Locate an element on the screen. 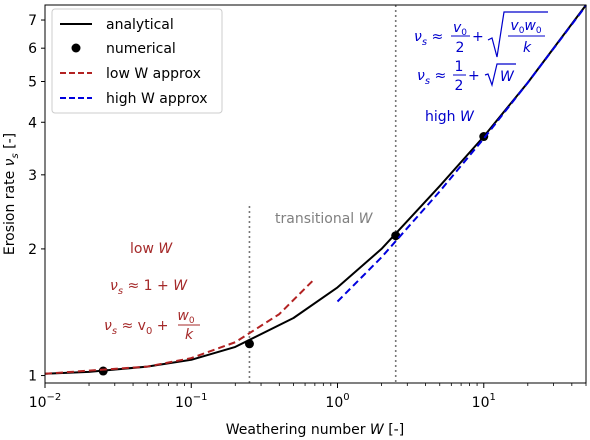 The width and height of the screenshot is (590, 440). legend-high-w-label: high W approx is located at coordinates (157, 99).